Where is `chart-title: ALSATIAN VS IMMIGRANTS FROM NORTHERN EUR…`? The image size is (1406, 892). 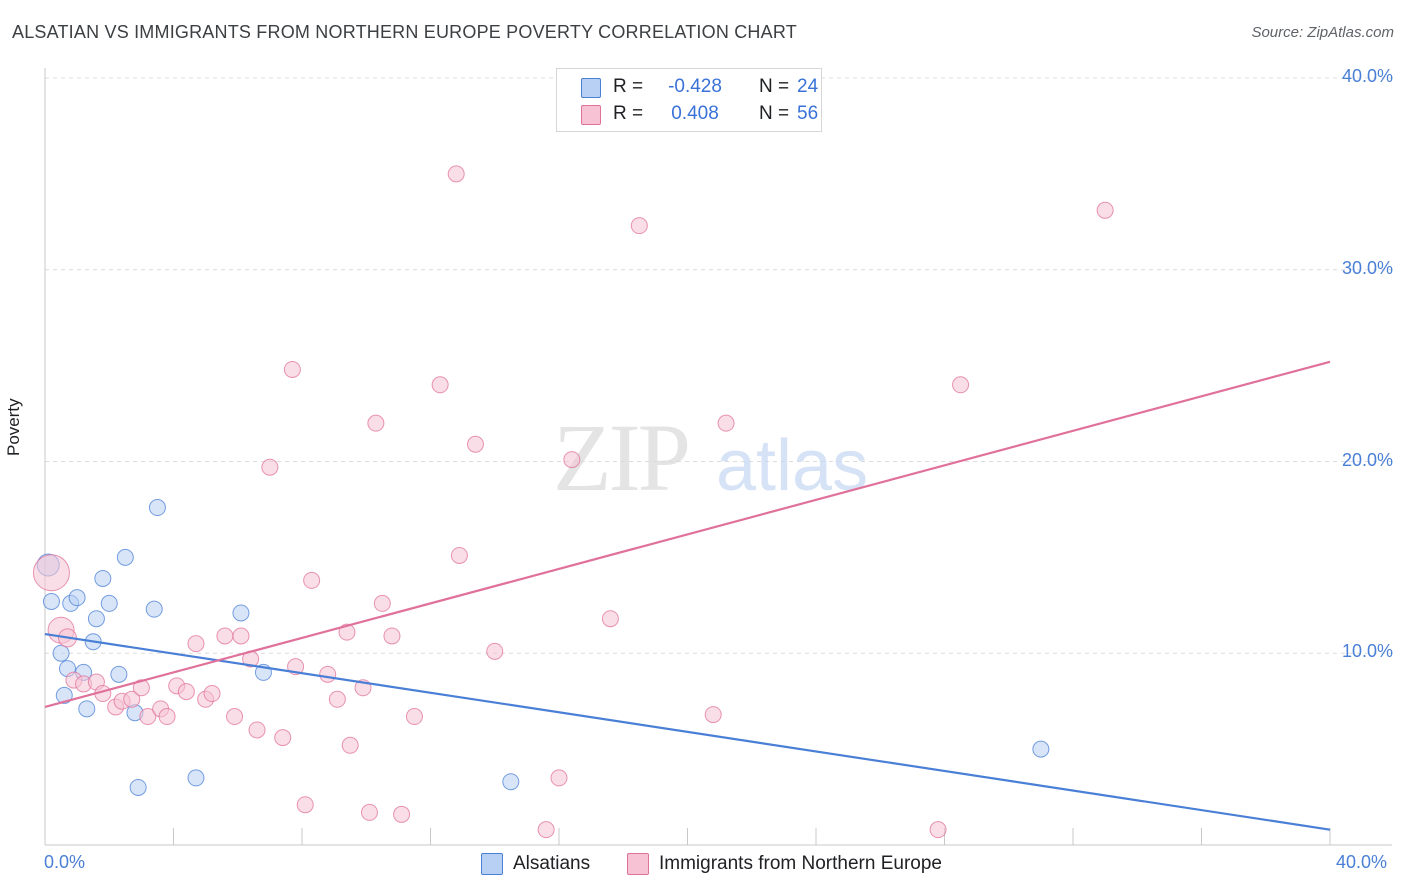 chart-title: ALSATIAN VS IMMIGRANTS FROM NORTHERN EUR… is located at coordinates (404, 32).